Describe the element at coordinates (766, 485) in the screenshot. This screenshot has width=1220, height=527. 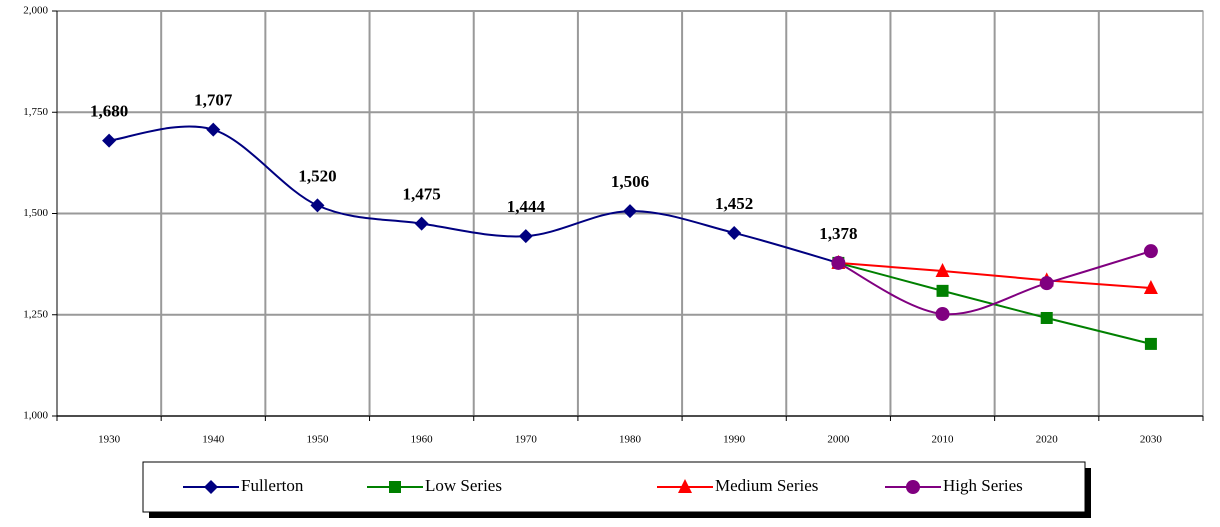
I see `legend-label: Medium Series` at that location.